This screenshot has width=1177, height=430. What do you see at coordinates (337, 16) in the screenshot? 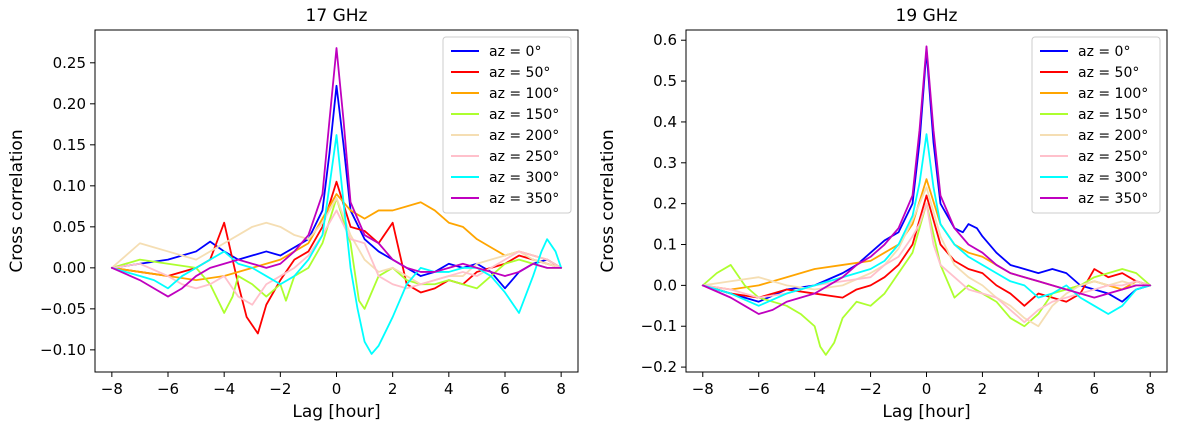
I see `chart-title: 17 GHz` at bounding box center [337, 16].